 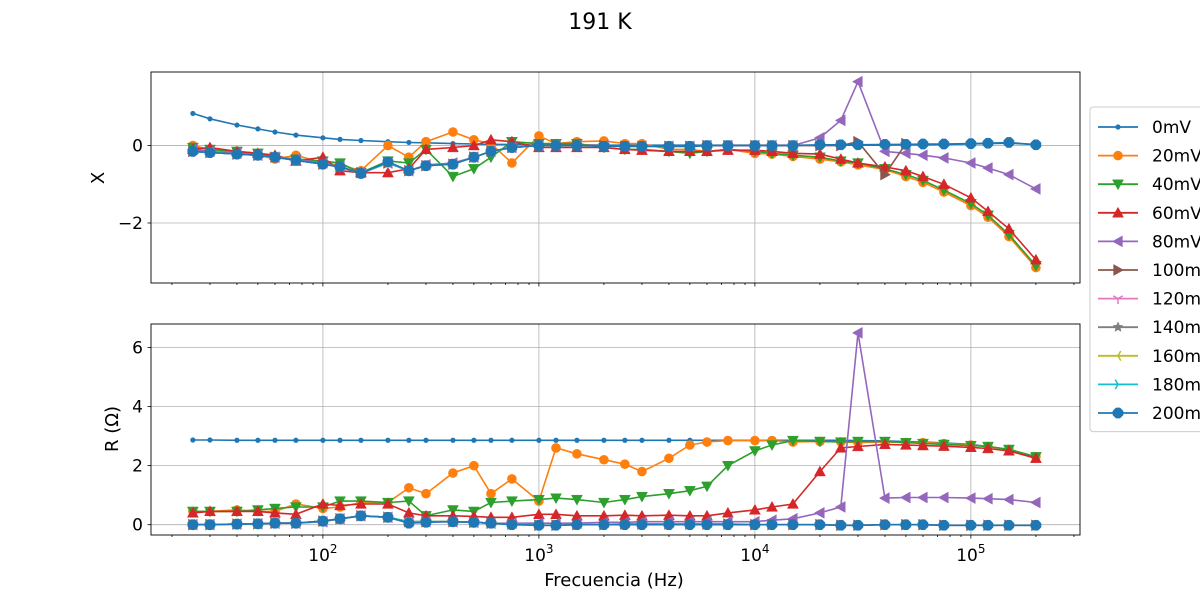 I want to click on legend-label: 20mV, so click(x=1176, y=157).